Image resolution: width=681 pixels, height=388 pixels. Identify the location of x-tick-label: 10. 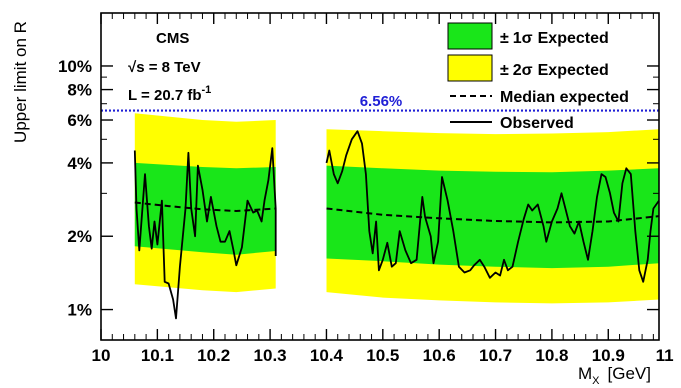
(101, 355).